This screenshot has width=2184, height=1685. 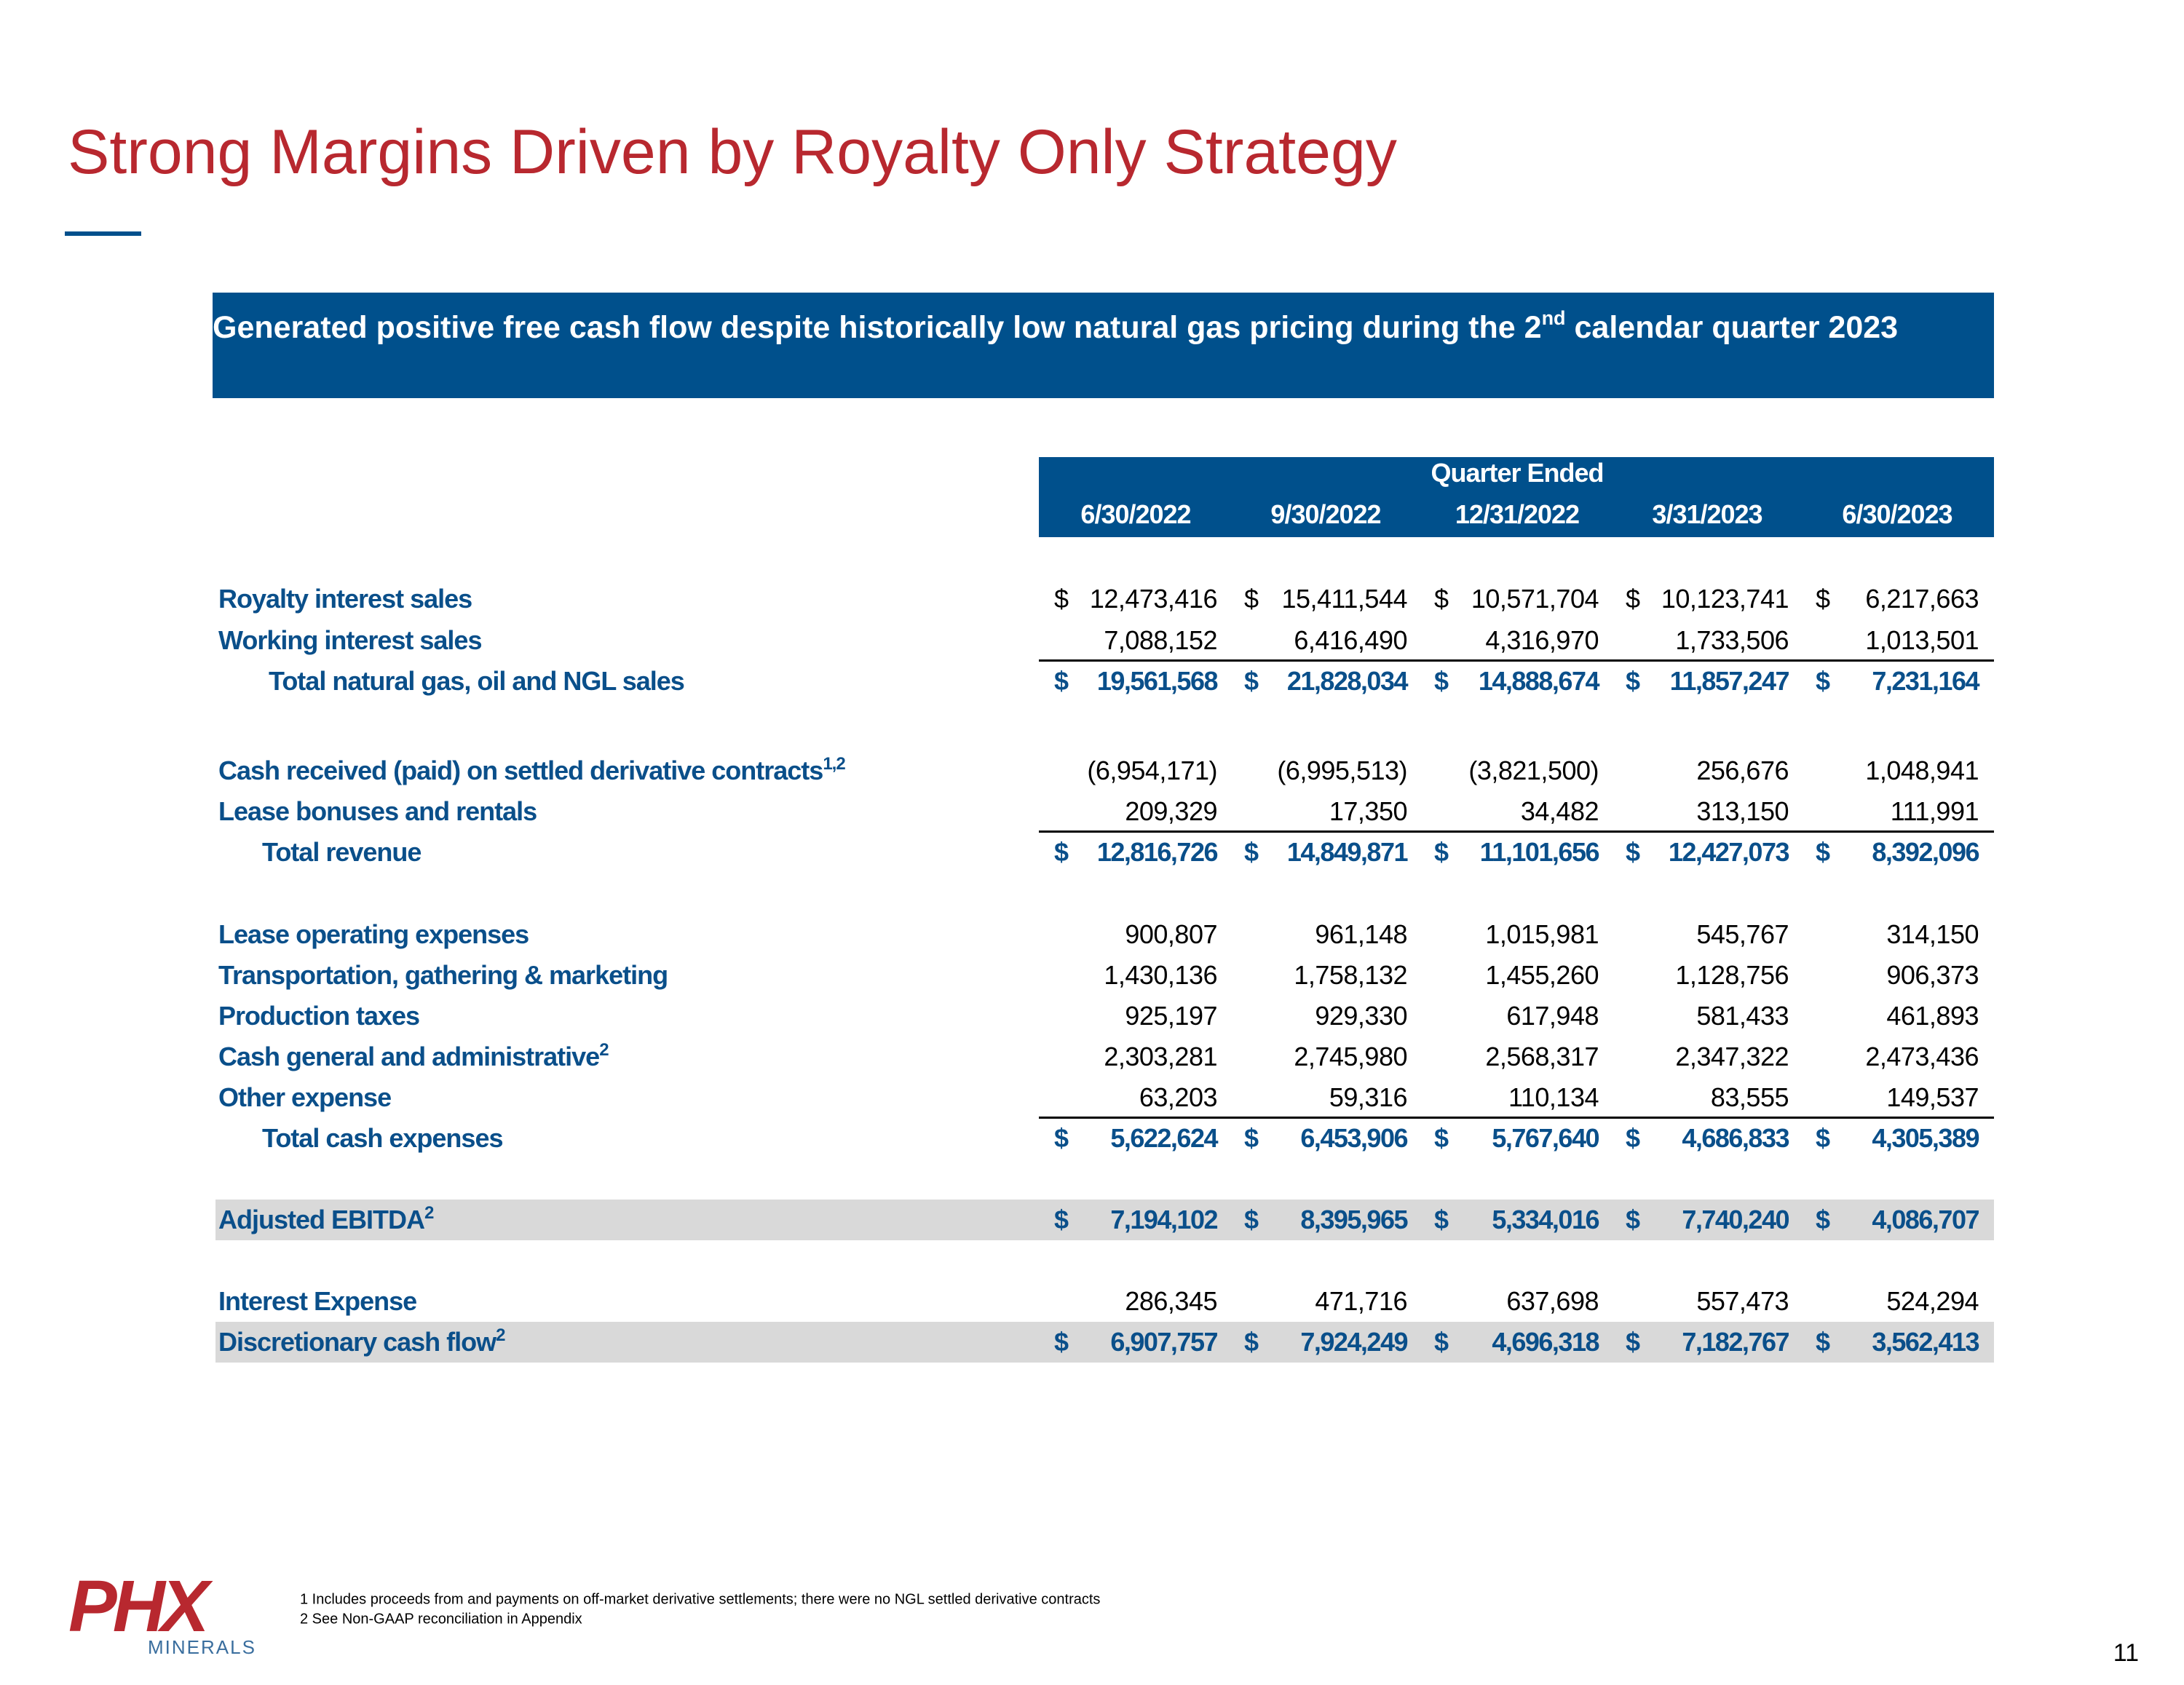 I want to click on cell-value: 1,048,941, so click(x=1922, y=770).